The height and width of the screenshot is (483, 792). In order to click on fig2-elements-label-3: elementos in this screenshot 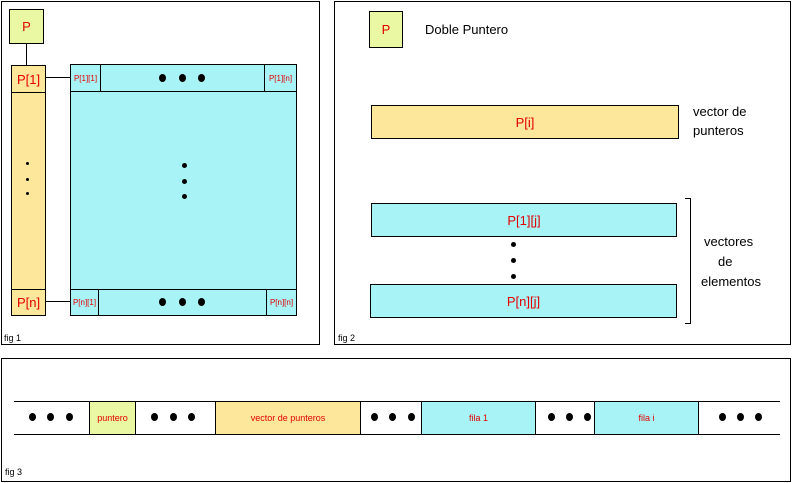, I will do `click(731, 281)`.